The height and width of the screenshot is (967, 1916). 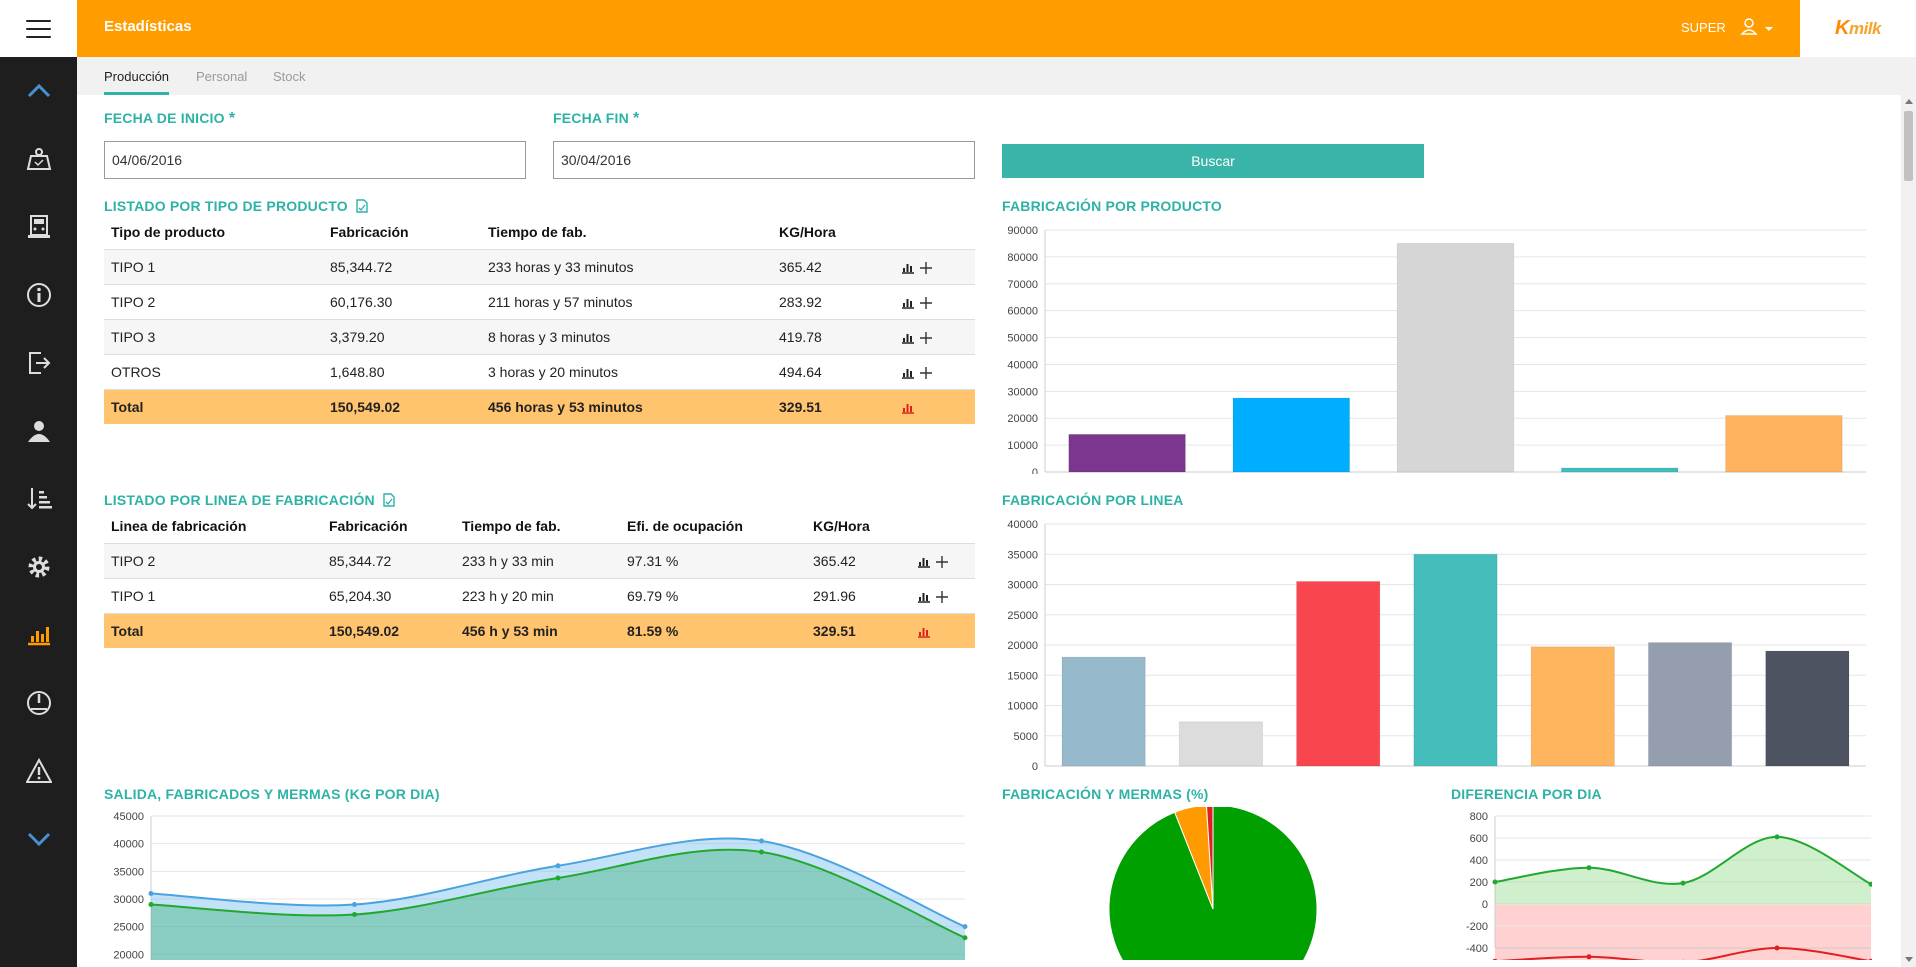 What do you see at coordinates (1669, 885) in the screenshot?
I see `diff-line-chart: -400 -200 0 200 400 600 800` at bounding box center [1669, 885].